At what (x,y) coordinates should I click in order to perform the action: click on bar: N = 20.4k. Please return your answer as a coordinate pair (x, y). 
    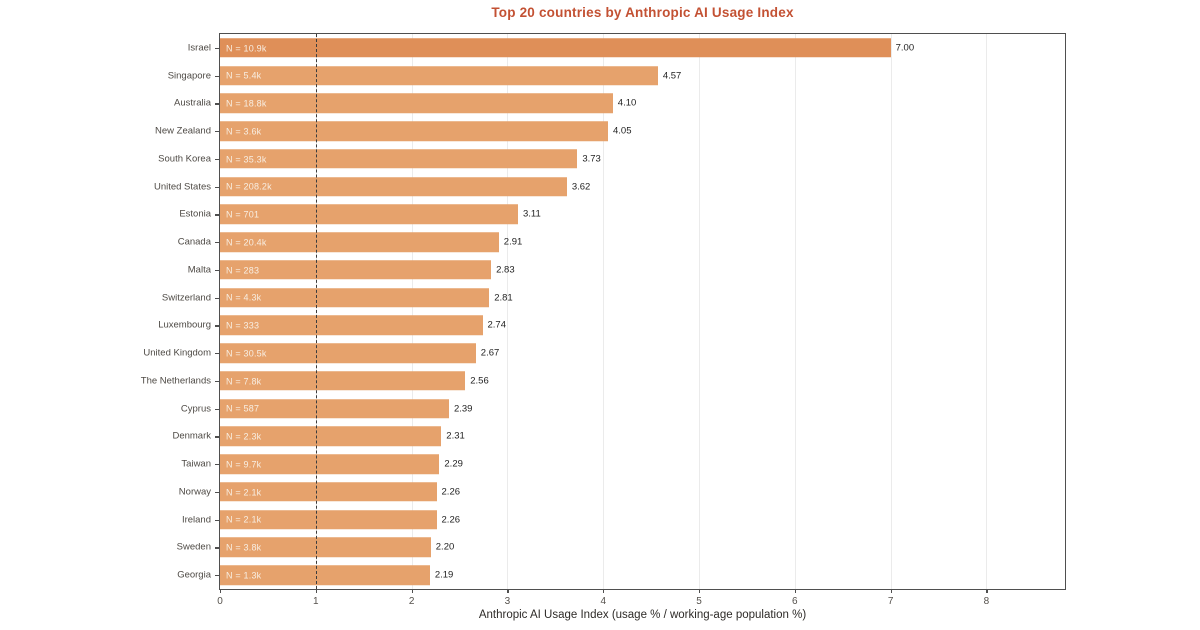
    Looking at the image, I should click on (359, 242).